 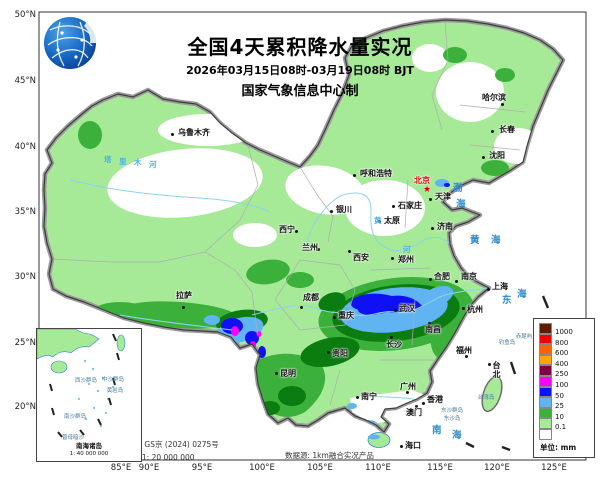 What do you see at coordinates (562, 385) in the screenshot?
I see `legend-value: 100` at bounding box center [562, 385].